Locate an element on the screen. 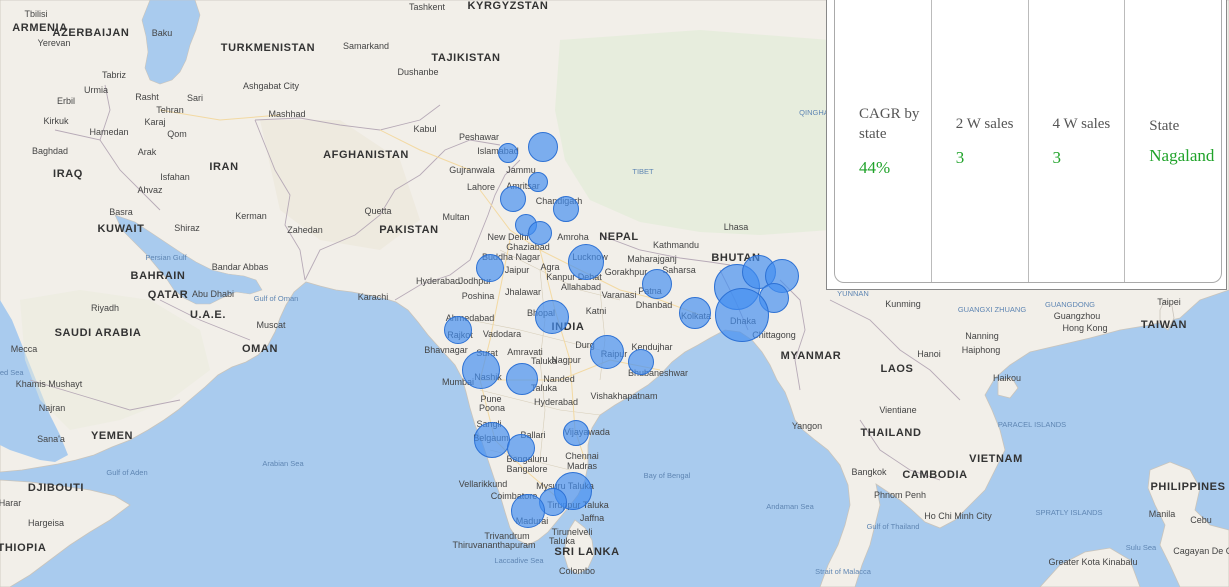  city-label: Jodhpur is located at coordinates (475, 281).